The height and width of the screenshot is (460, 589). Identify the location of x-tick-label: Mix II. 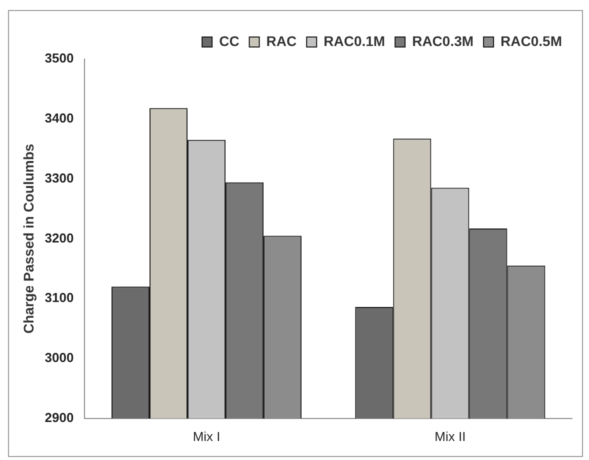
(450, 436).